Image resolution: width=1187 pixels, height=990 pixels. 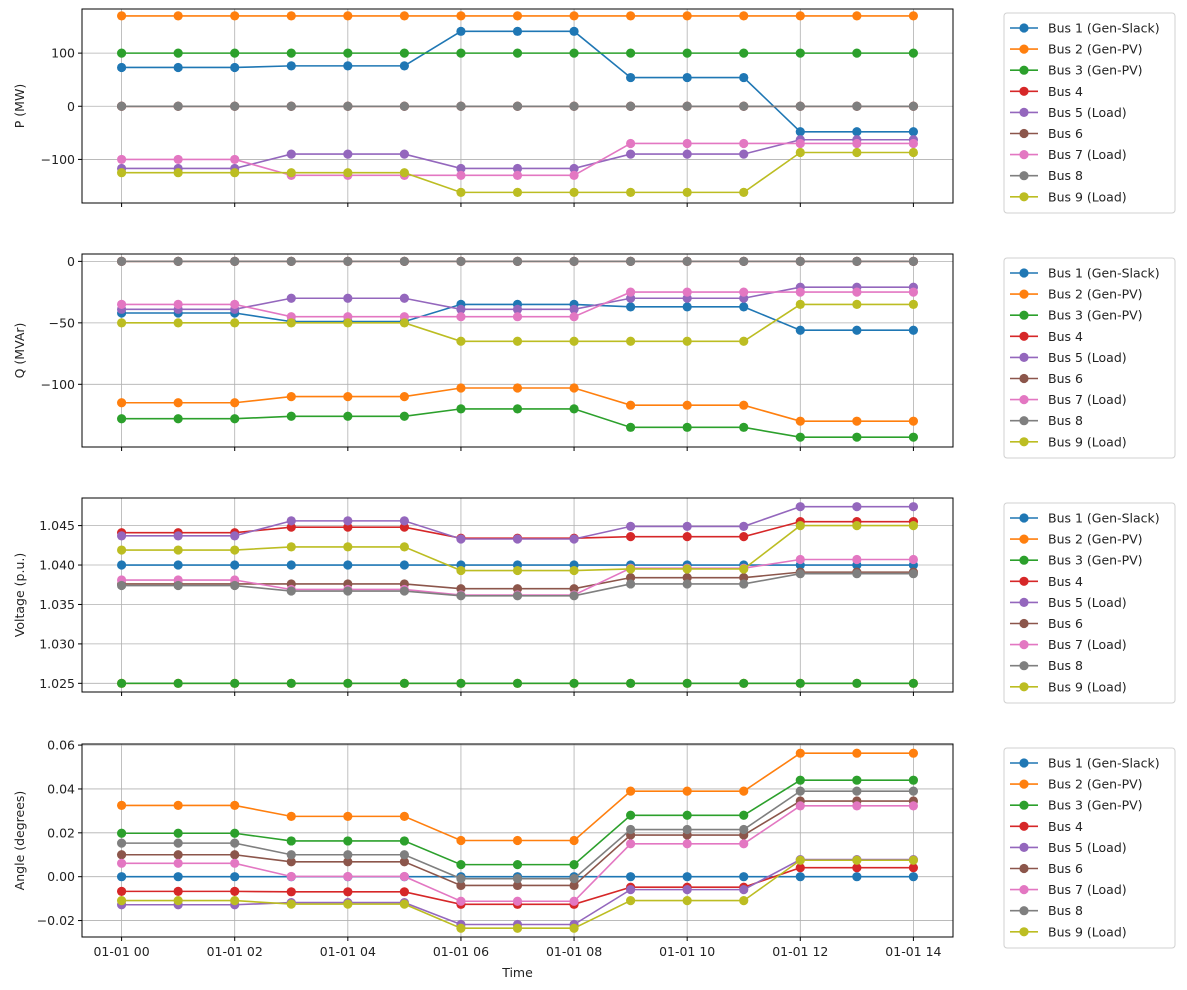 I want to click on legend-item: Bus 5 (Load), so click(x=1068, y=602).